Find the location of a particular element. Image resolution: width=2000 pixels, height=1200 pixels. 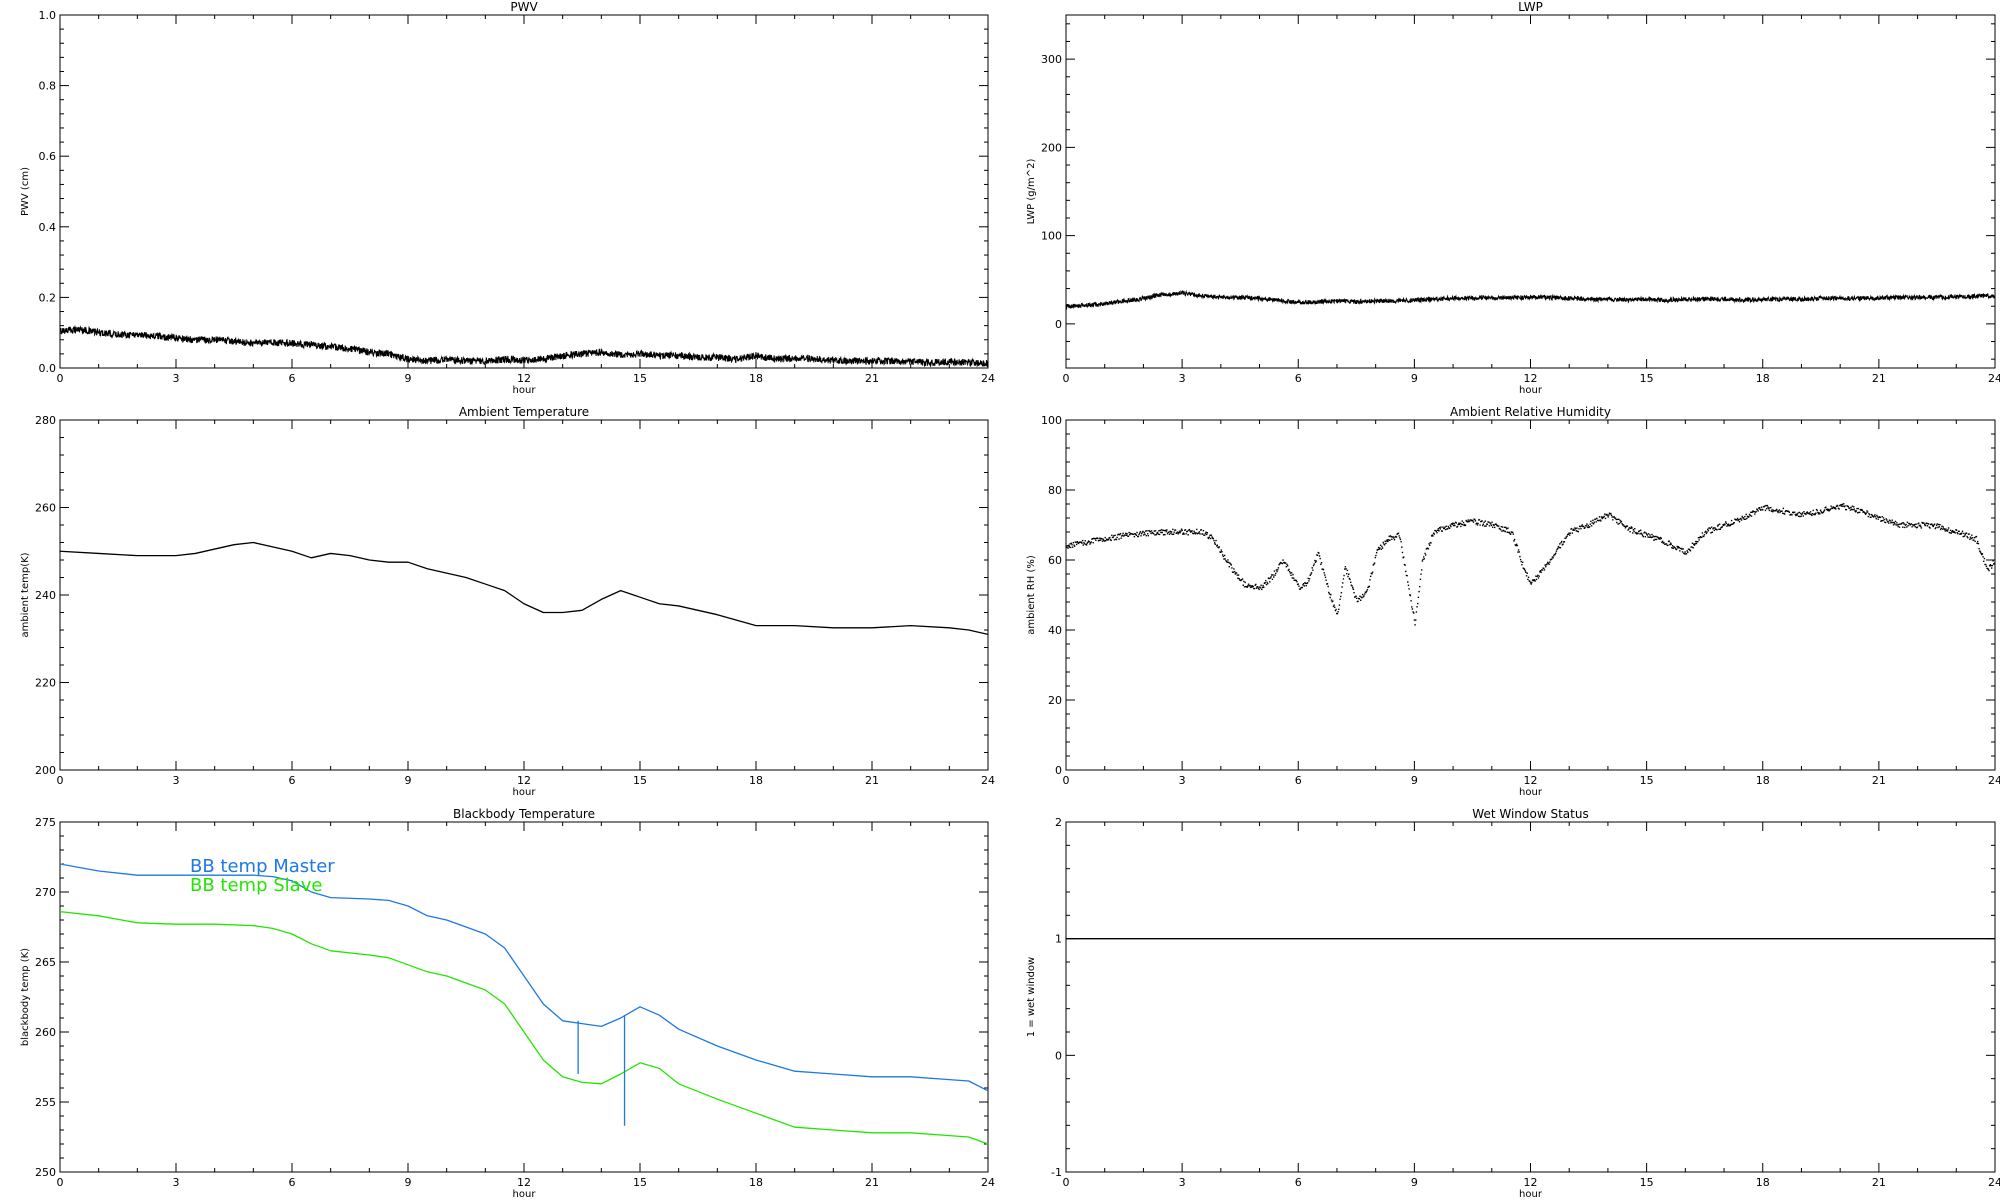

y-axis-label: PWV (cm) is located at coordinates (25, 191).